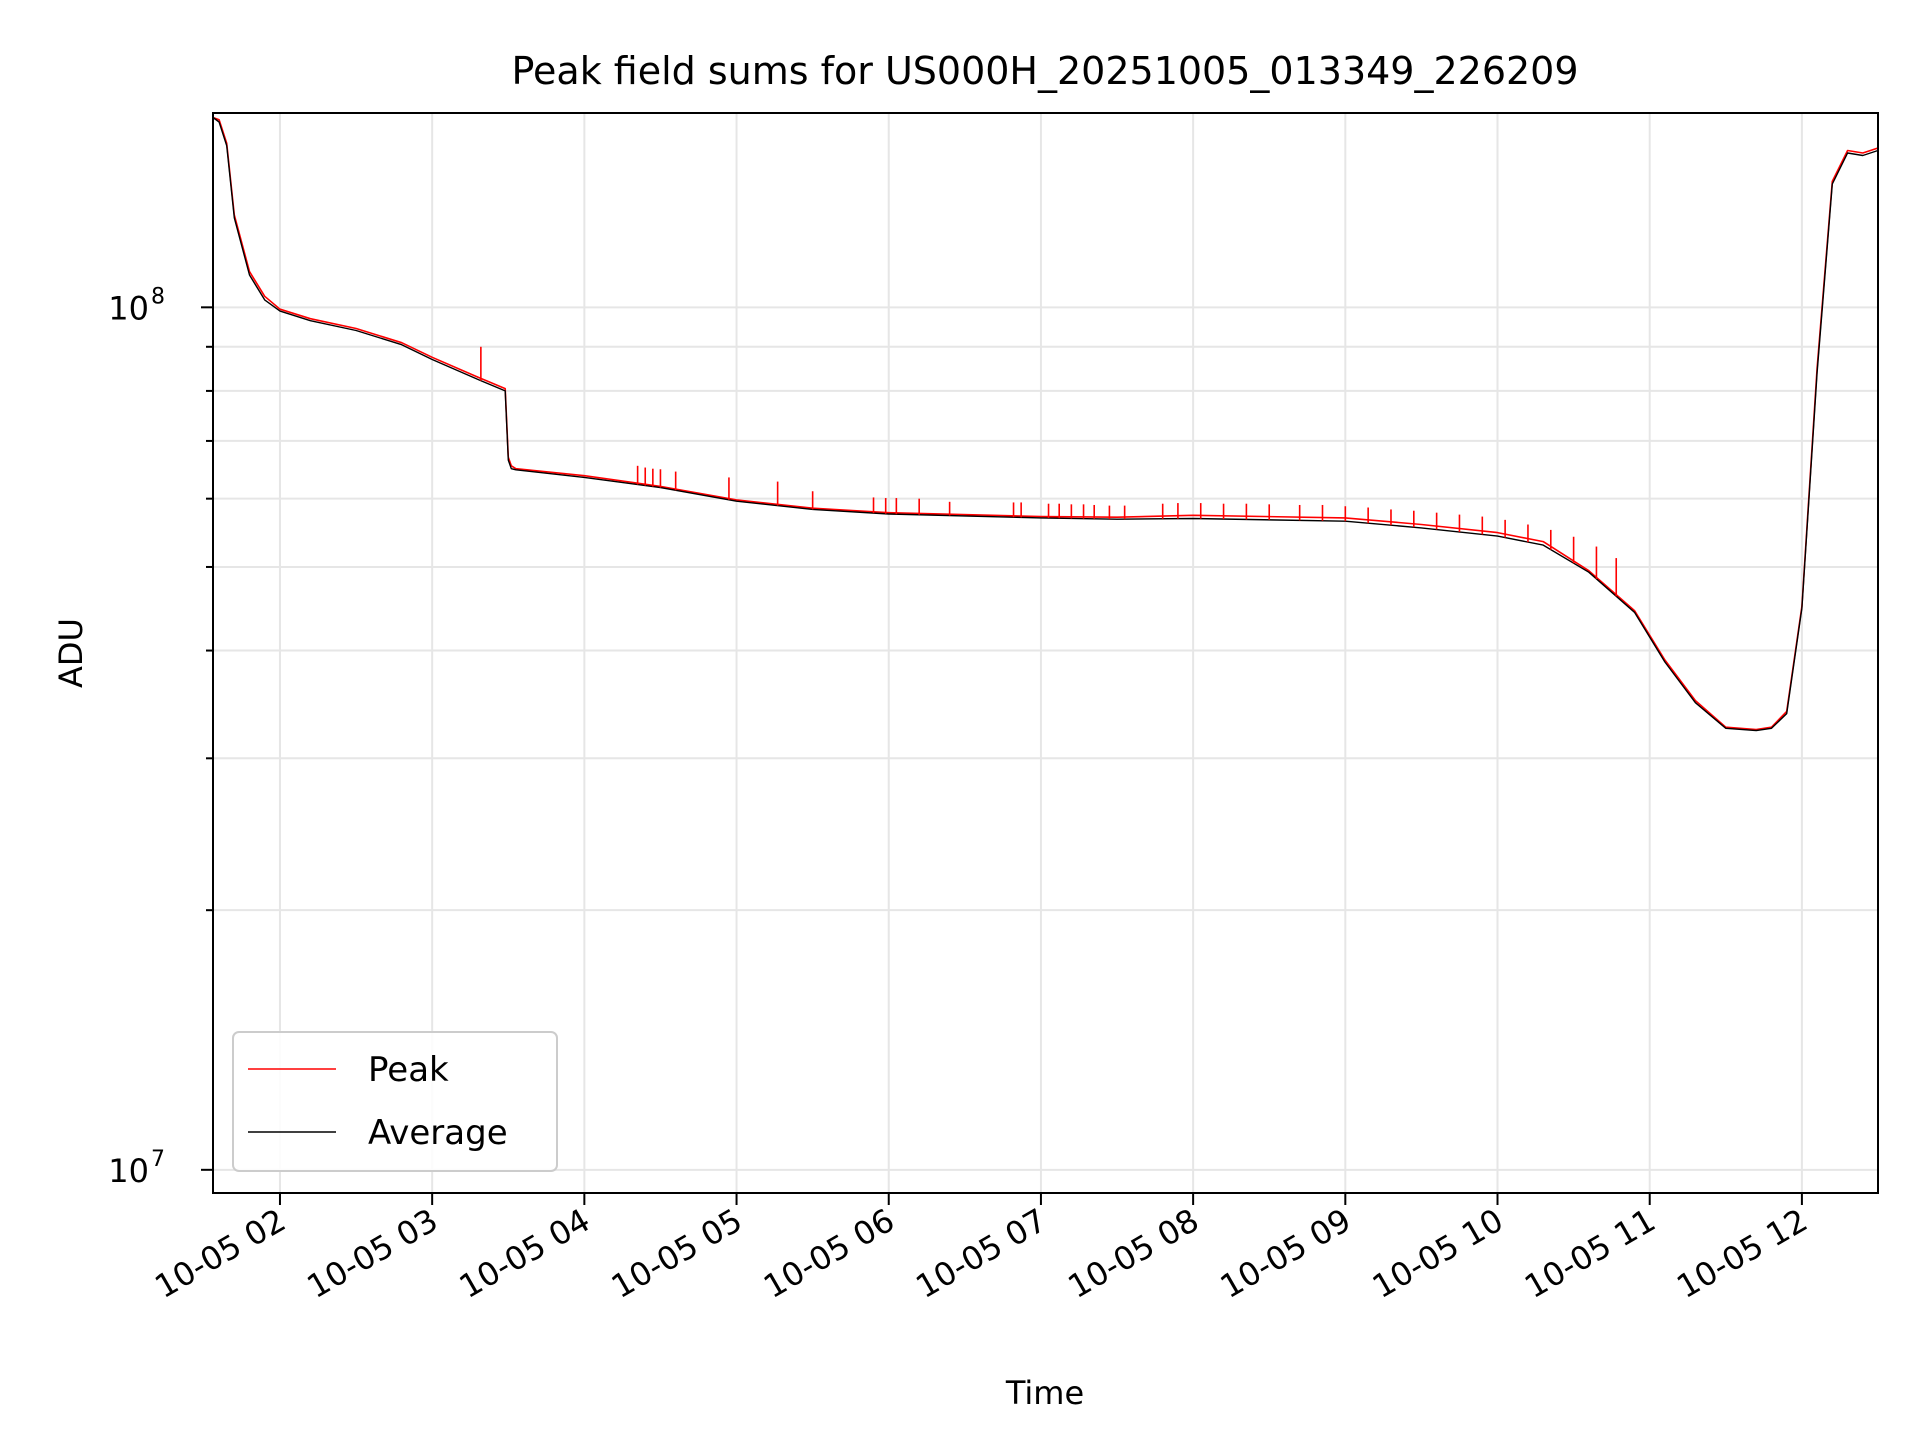 Image resolution: width=1920 pixels, height=1440 pixels. What do you see at coordinates (1044, 1393) in the screenshot?
I see `x-axis-label: Time` at bounding box center [1044, 1393].